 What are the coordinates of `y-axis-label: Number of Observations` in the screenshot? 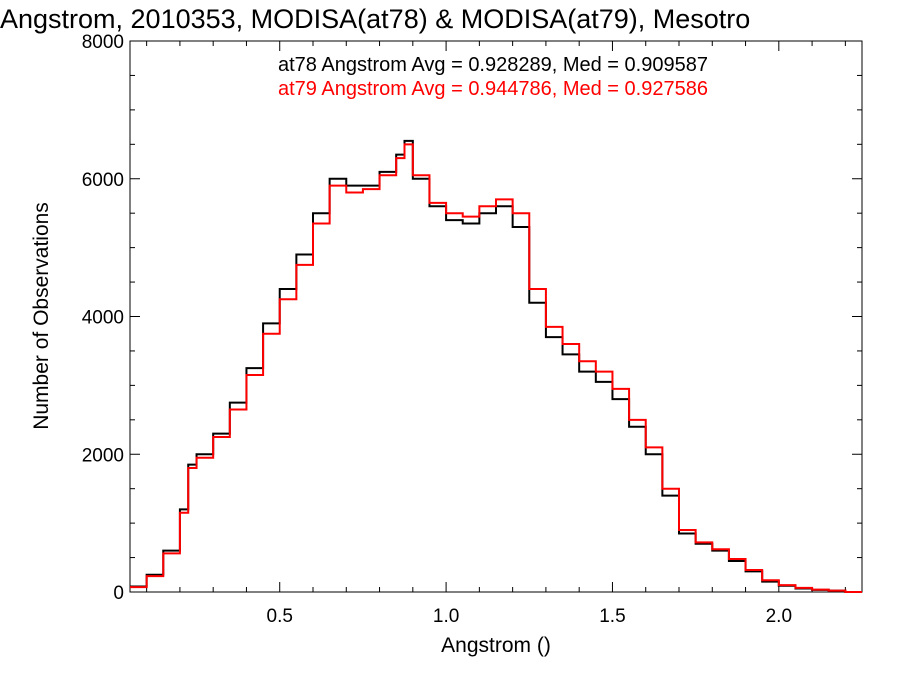 It's located at (41, 316).